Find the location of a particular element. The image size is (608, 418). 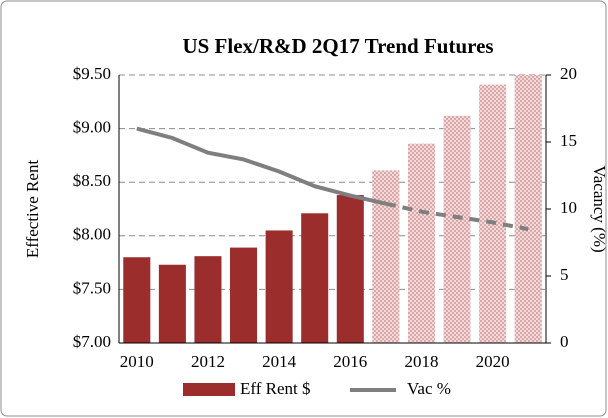

y-tick-label: $7.50 is located at coordinates (92, 287).